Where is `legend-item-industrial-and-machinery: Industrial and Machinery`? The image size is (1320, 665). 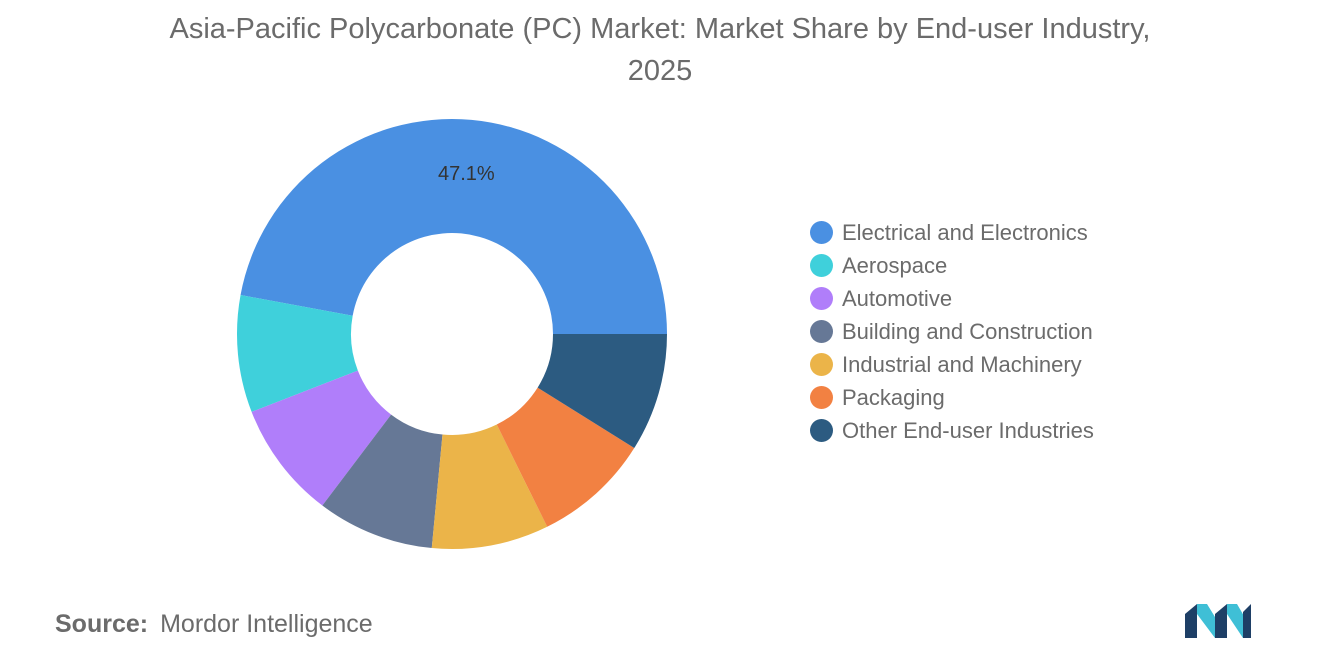
legend-item-industrial-and-machinery: Industrial and Machinery is located at coordinates (1030, 364).